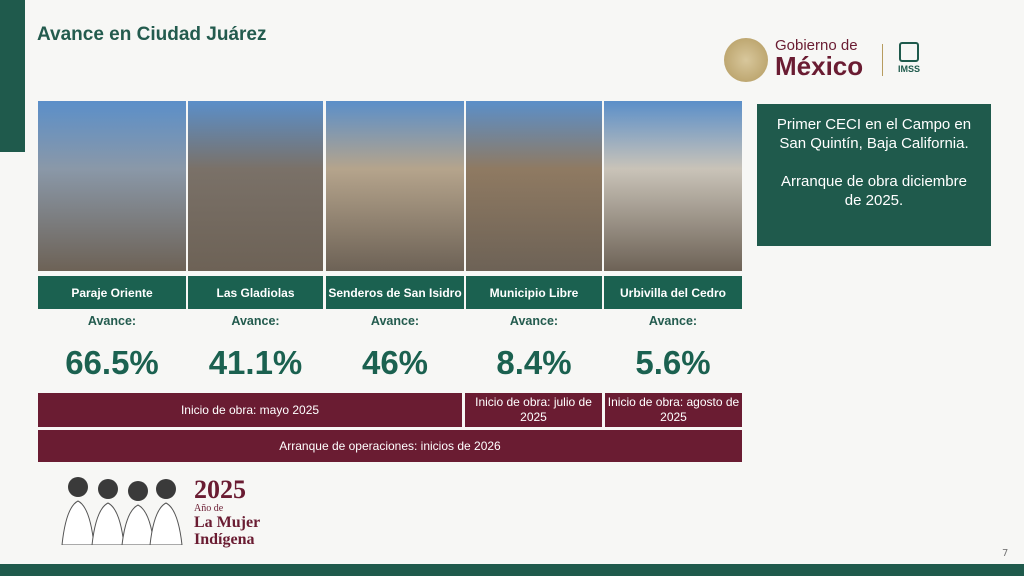 The image size is (1024, 576). I want to click on mujer-indigena-logo: 2025 Año de La Mujer Indígena, so click(165, 506).